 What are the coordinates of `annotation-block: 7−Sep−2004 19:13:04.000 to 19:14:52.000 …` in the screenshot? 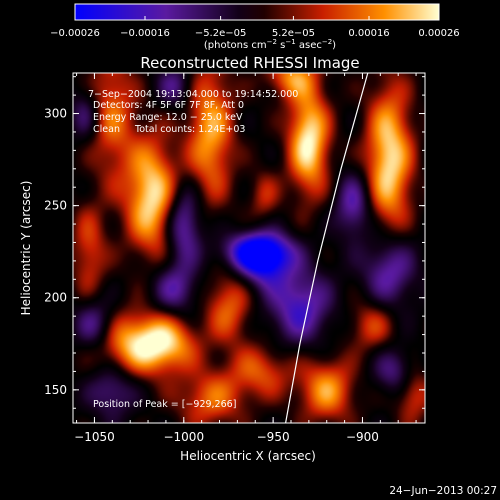 It's located at (193, 112).